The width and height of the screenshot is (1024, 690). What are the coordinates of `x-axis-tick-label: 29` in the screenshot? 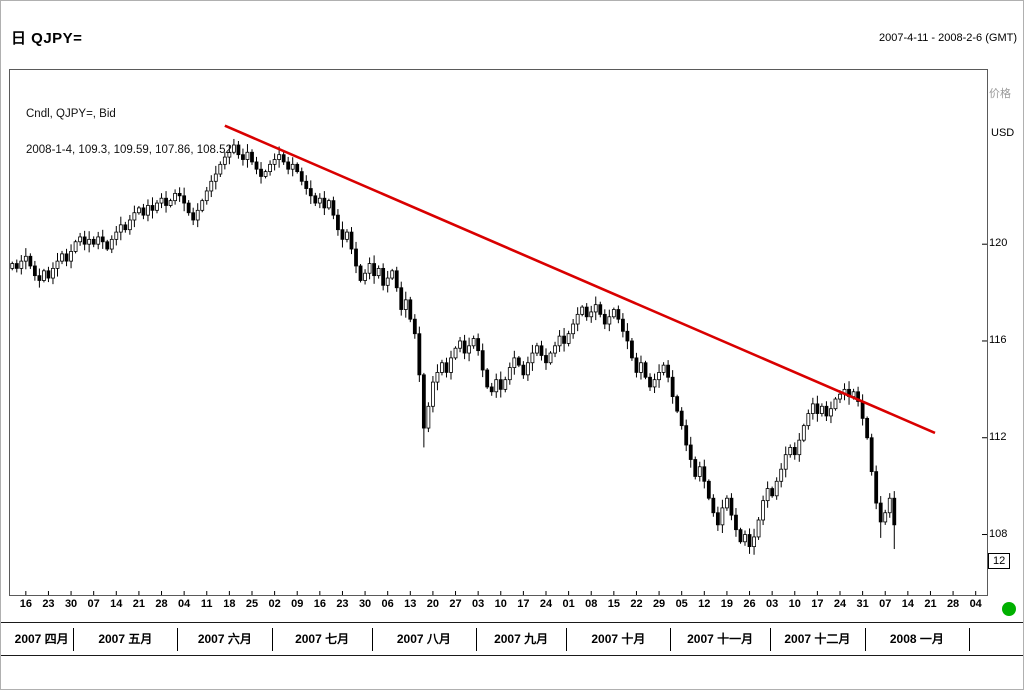 It's located at (659, 604).